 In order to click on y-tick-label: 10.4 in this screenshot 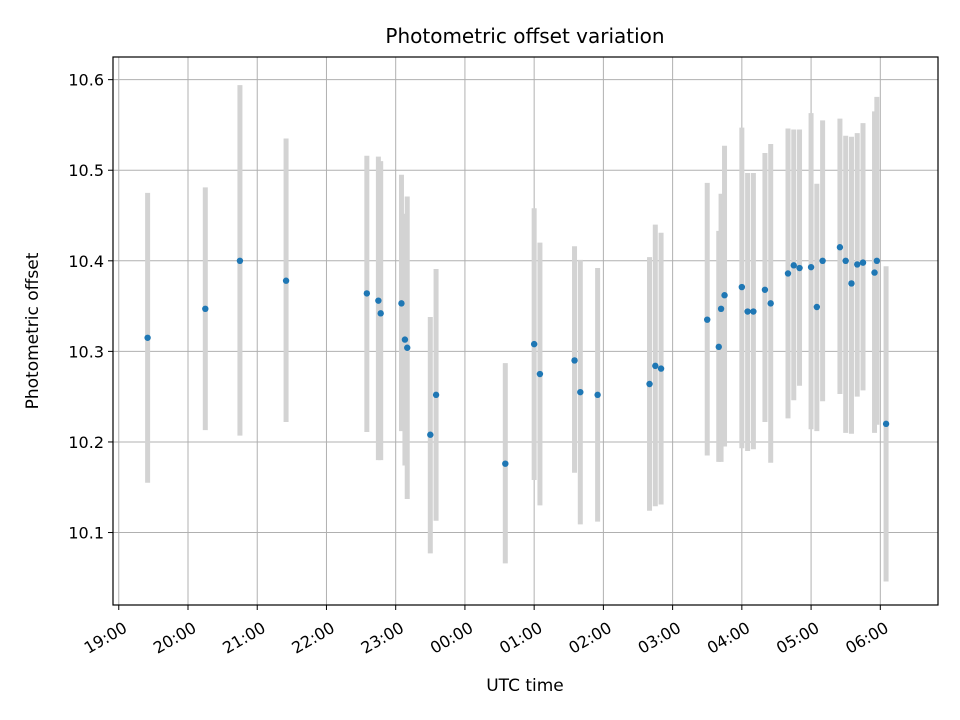, I will do `click(86, 261)`.